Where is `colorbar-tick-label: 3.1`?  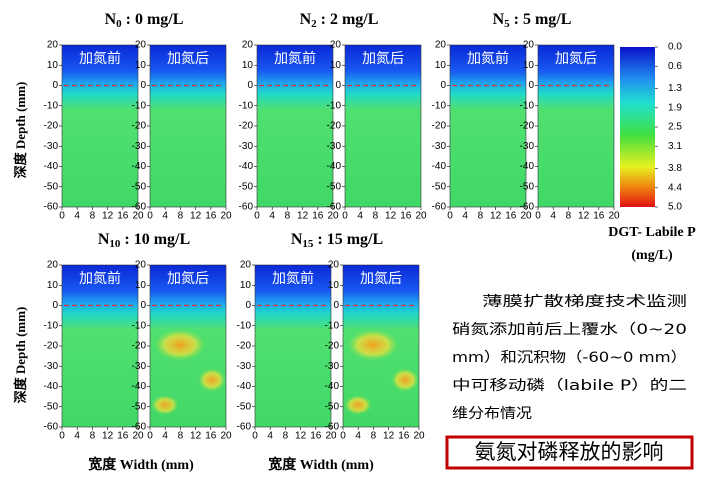 colorbar-tick-label: 3.1 is located at coordinates (675, 146).